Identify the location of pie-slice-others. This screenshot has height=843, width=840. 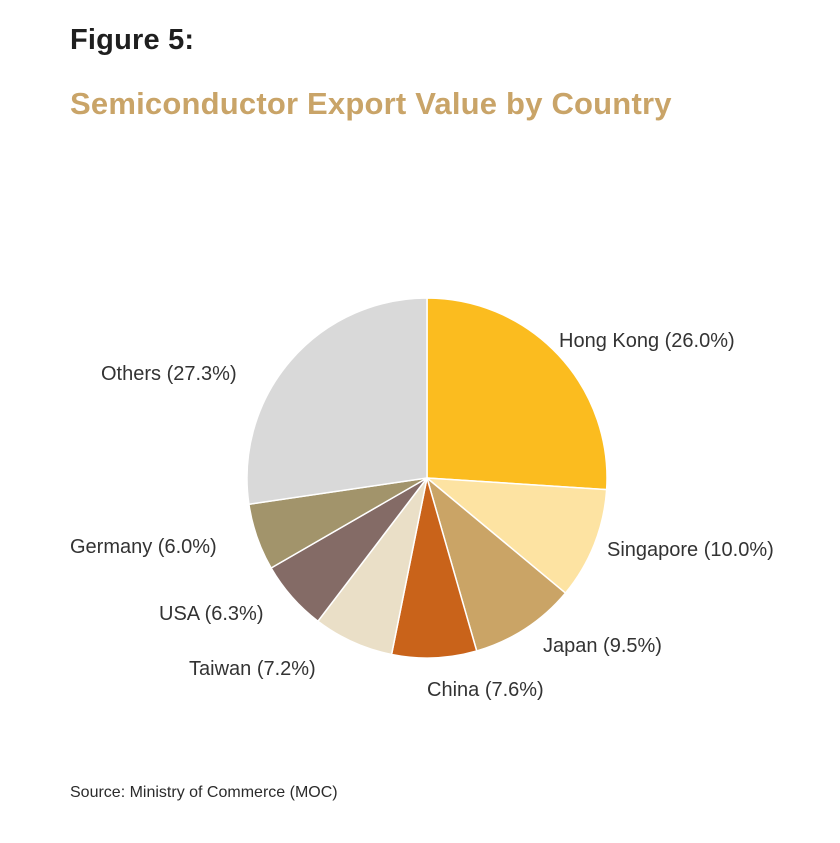
(337, 401).